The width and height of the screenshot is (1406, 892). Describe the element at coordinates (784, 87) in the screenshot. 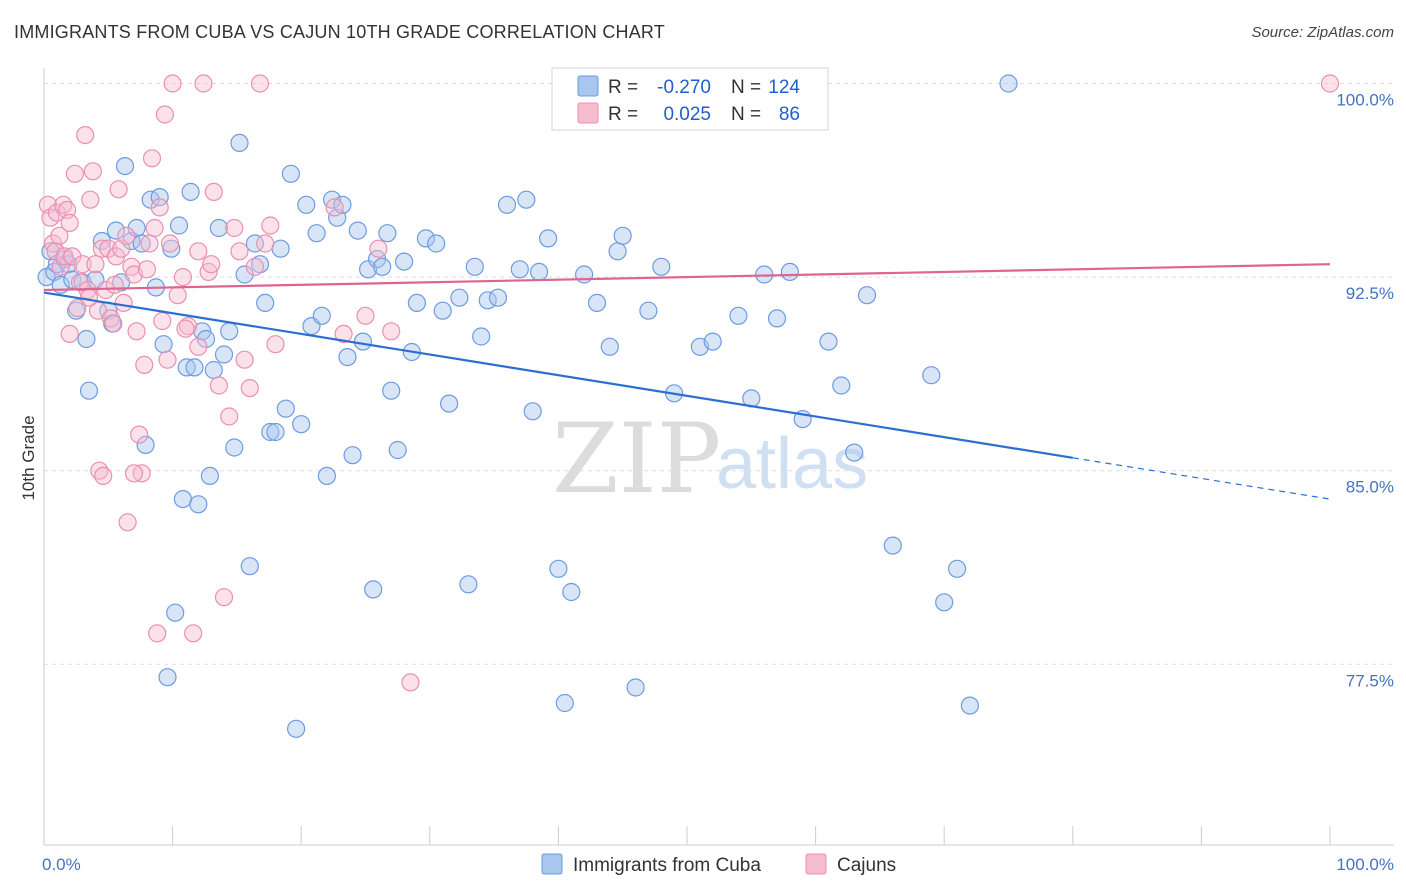

I see `legend-n-value-cuba: 124` at that location.